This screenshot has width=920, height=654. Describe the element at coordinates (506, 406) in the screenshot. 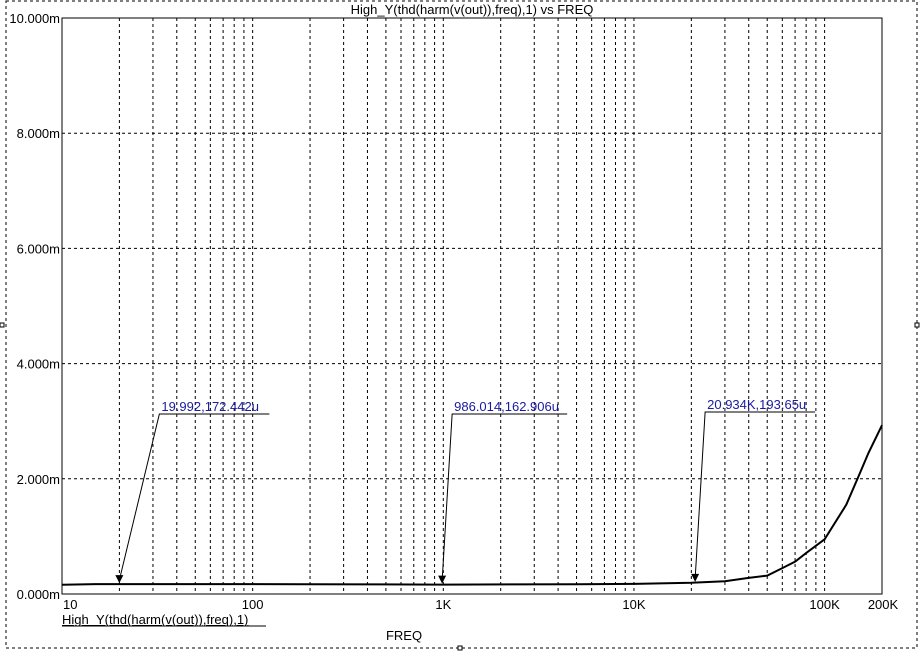

I see `marker-label: 986.014,162.906u` at that location.